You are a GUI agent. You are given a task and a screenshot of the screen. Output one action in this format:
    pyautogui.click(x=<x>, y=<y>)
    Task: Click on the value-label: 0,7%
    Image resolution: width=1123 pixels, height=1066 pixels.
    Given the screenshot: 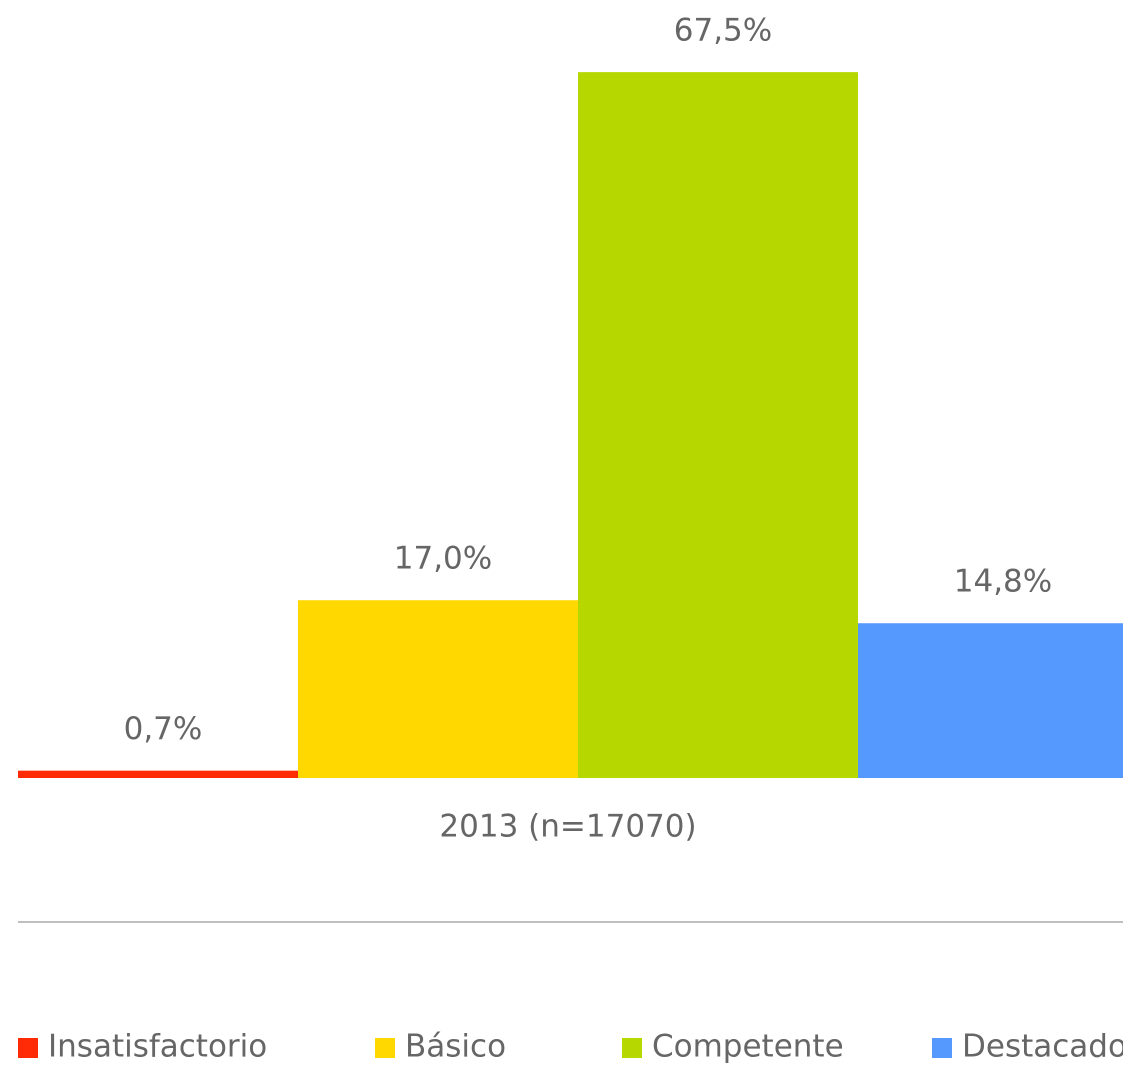 What is the action you would take?
    pyautogui.click(x=163, y=729)
    